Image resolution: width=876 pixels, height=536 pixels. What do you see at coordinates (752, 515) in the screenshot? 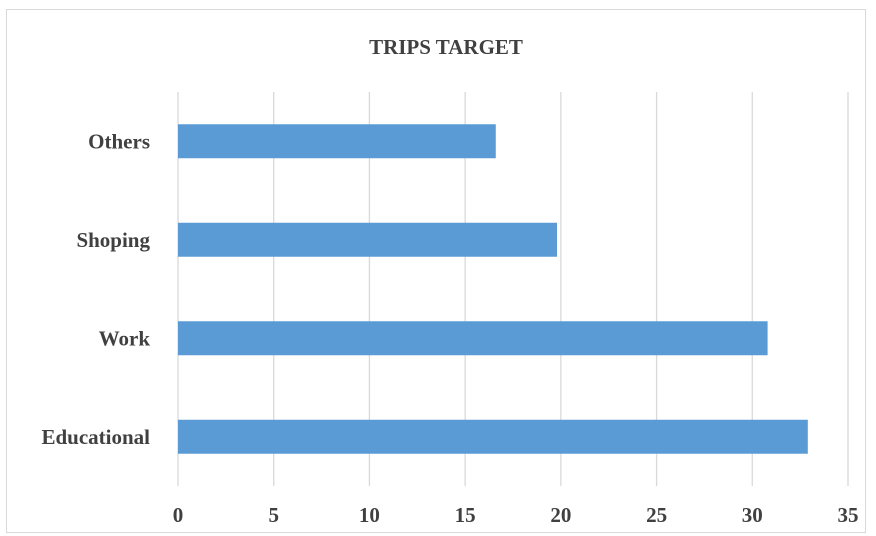
I see `x-tick-label-30: 30` at bounding box center [752, 515].